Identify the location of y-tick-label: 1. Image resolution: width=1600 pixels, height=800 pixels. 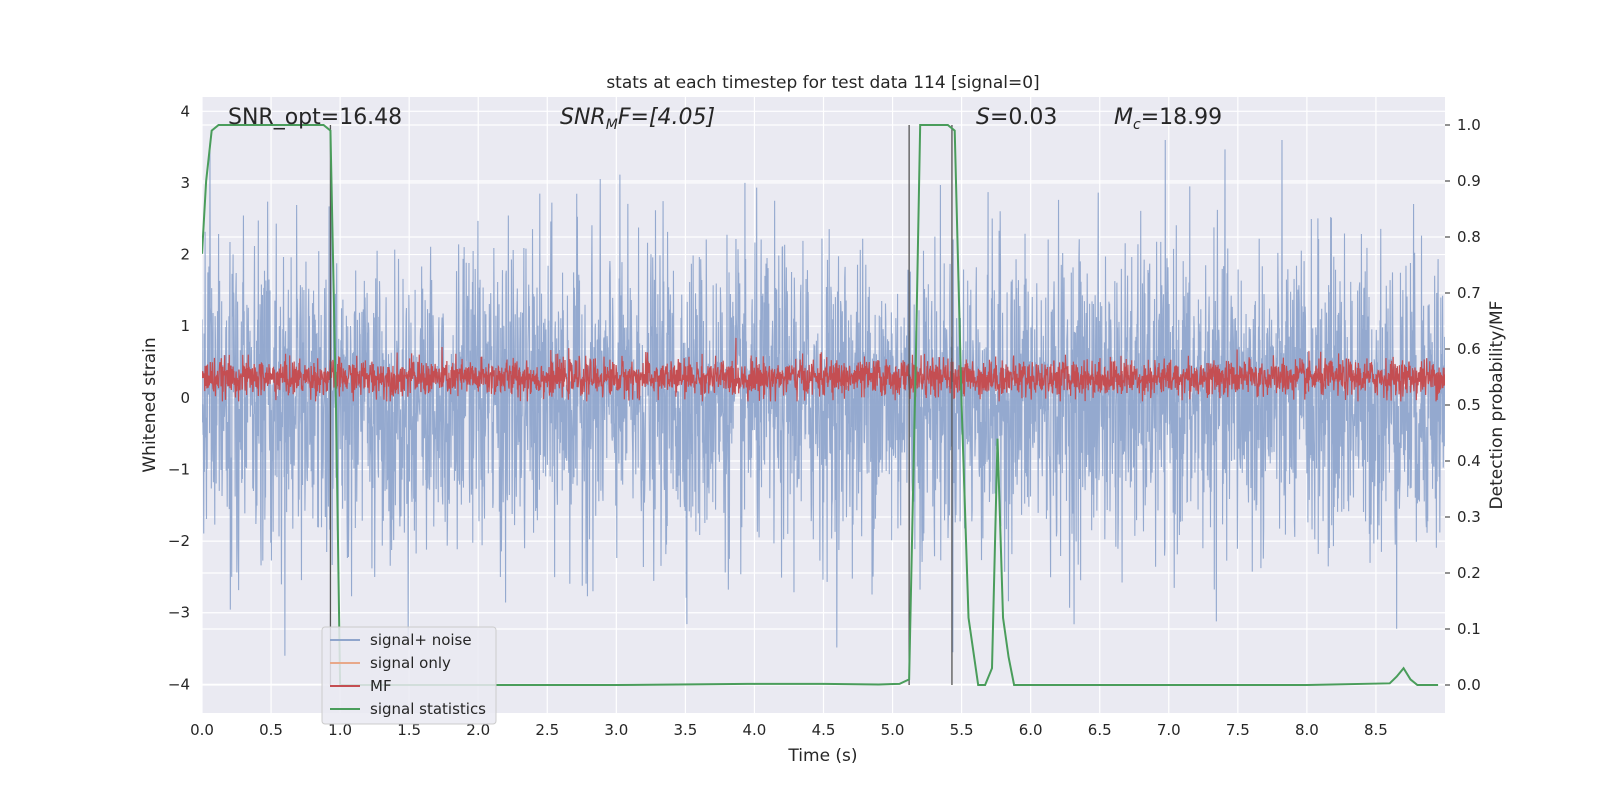
(185, 326).